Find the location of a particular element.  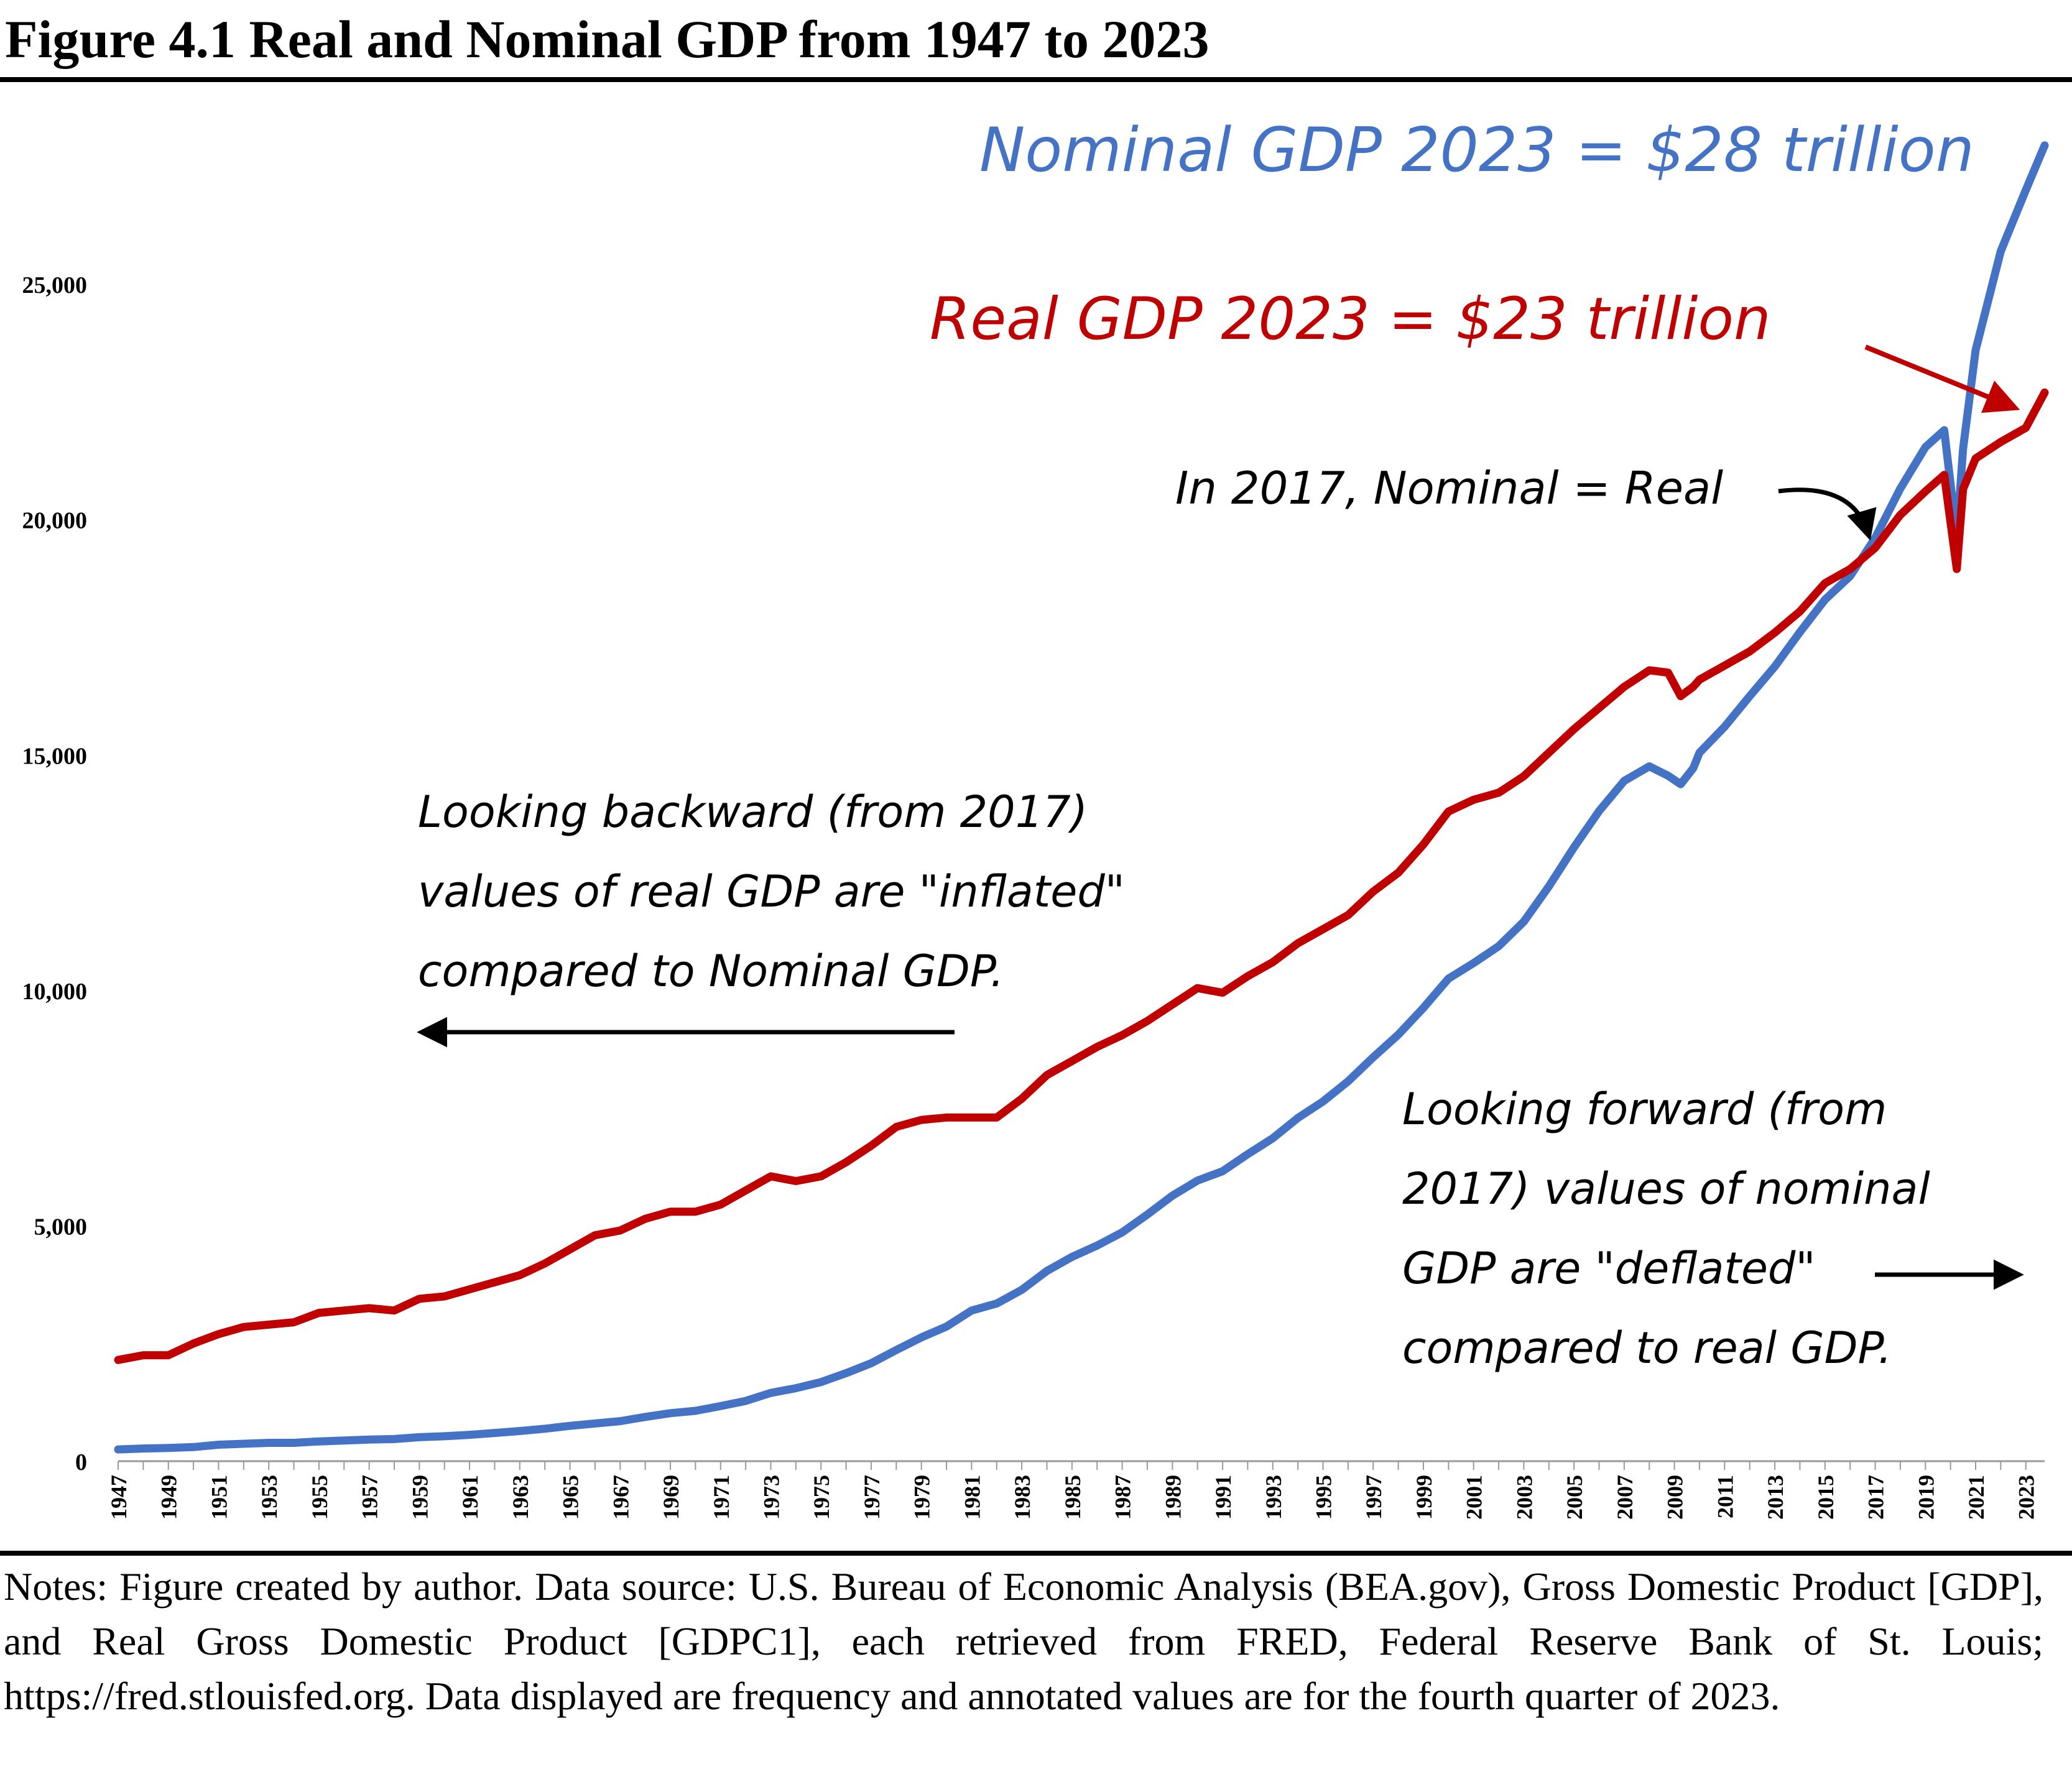

x-tick-label: 1973 is located at coordinates (771, 1497).